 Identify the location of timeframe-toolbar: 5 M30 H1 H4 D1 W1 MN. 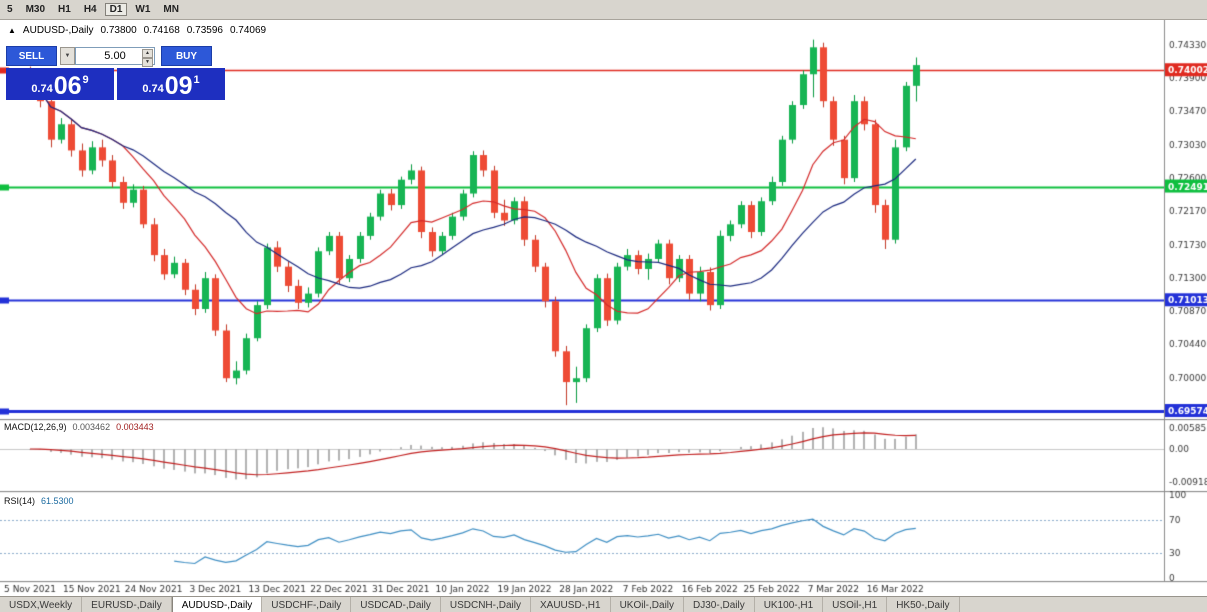
(603, 10).